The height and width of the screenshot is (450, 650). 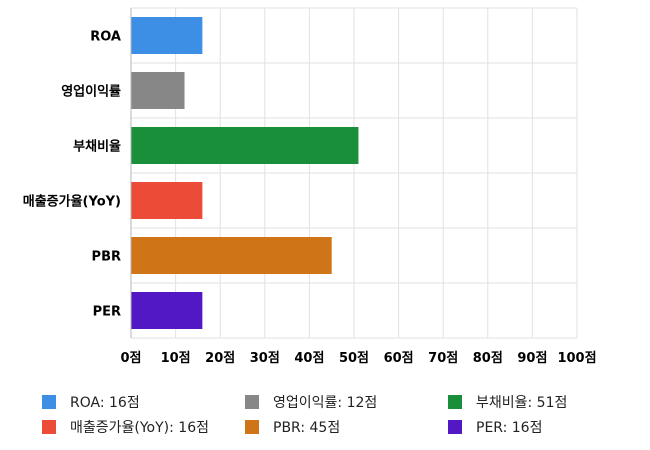 What do you see at coordinates (265, 358) in the screenshot?
I see `x-tick-label: 30점` at bounding box center [265, 358].